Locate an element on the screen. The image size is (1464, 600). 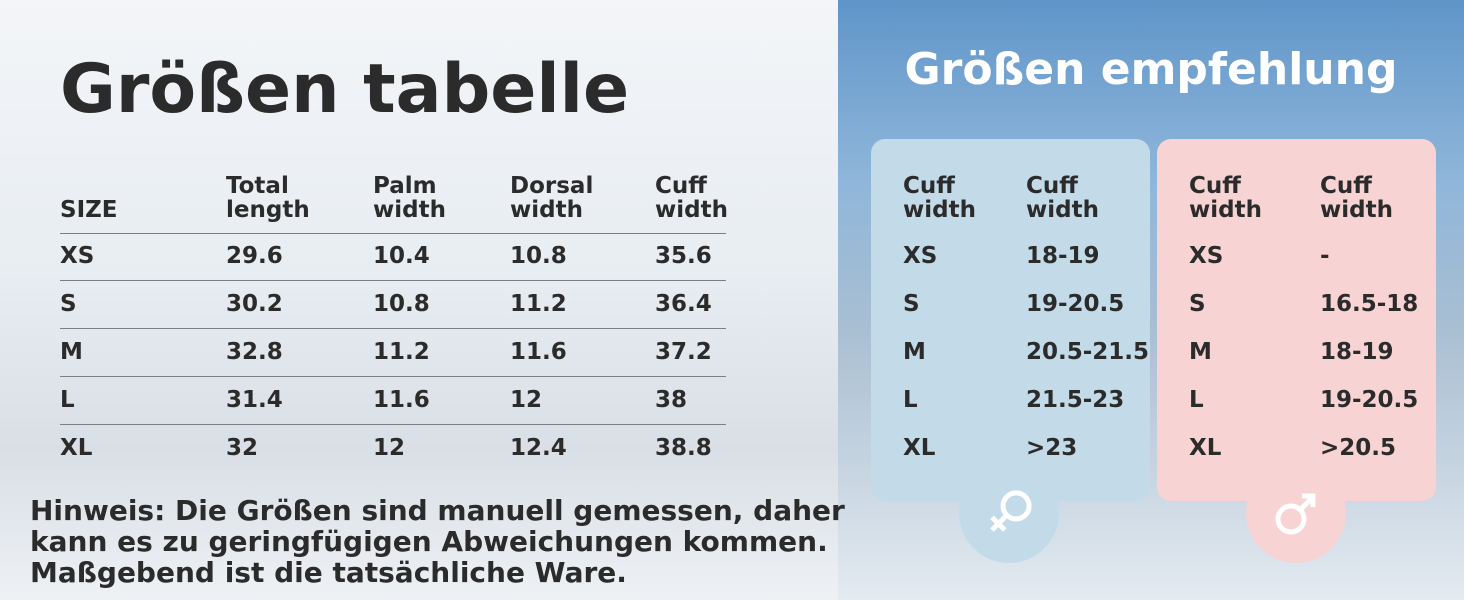
female-badge is located at coordinates (1009, 513).